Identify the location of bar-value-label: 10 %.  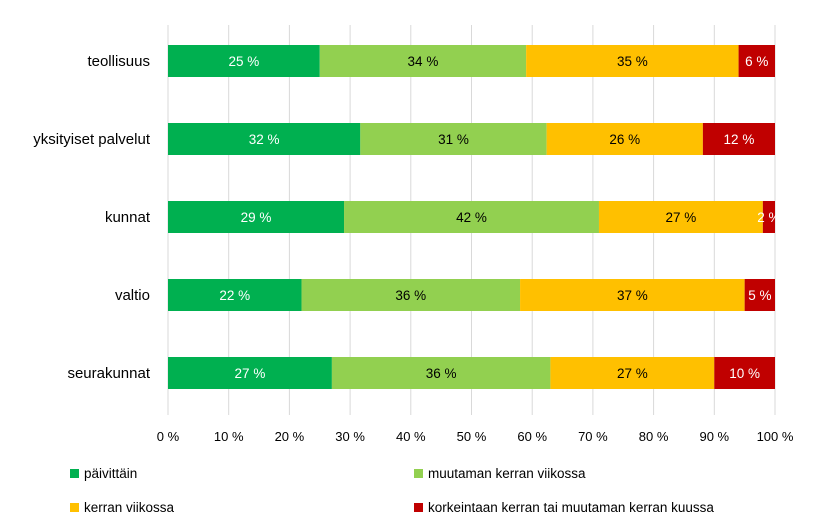
(744, 373).